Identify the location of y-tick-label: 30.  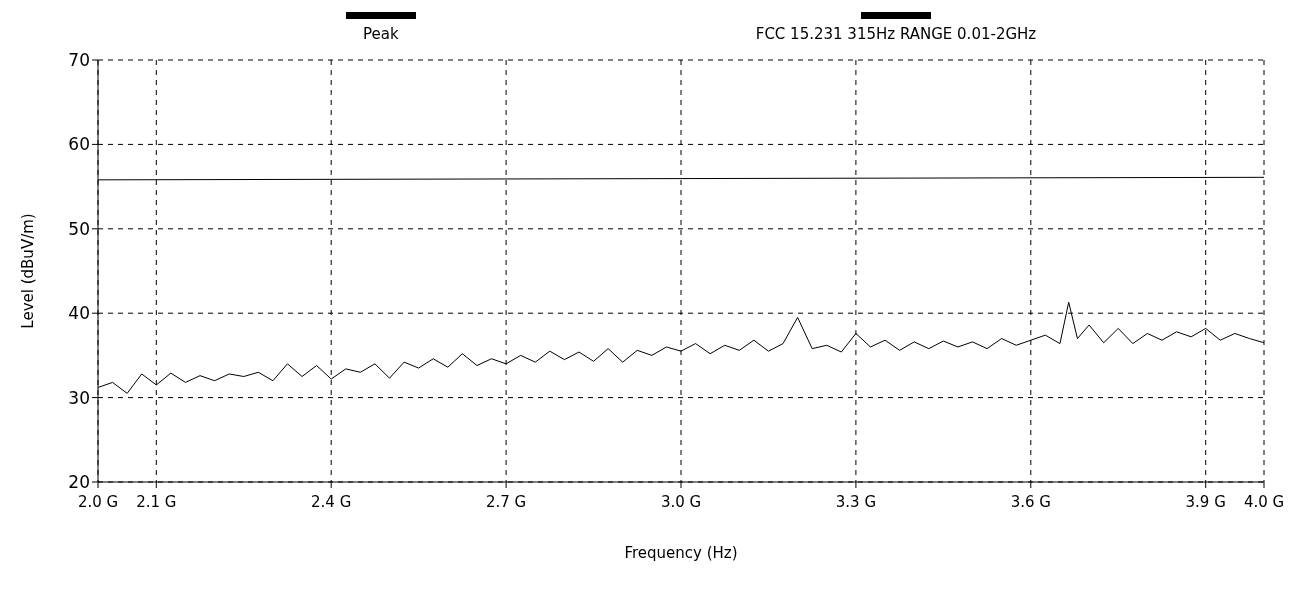
(79, 397).